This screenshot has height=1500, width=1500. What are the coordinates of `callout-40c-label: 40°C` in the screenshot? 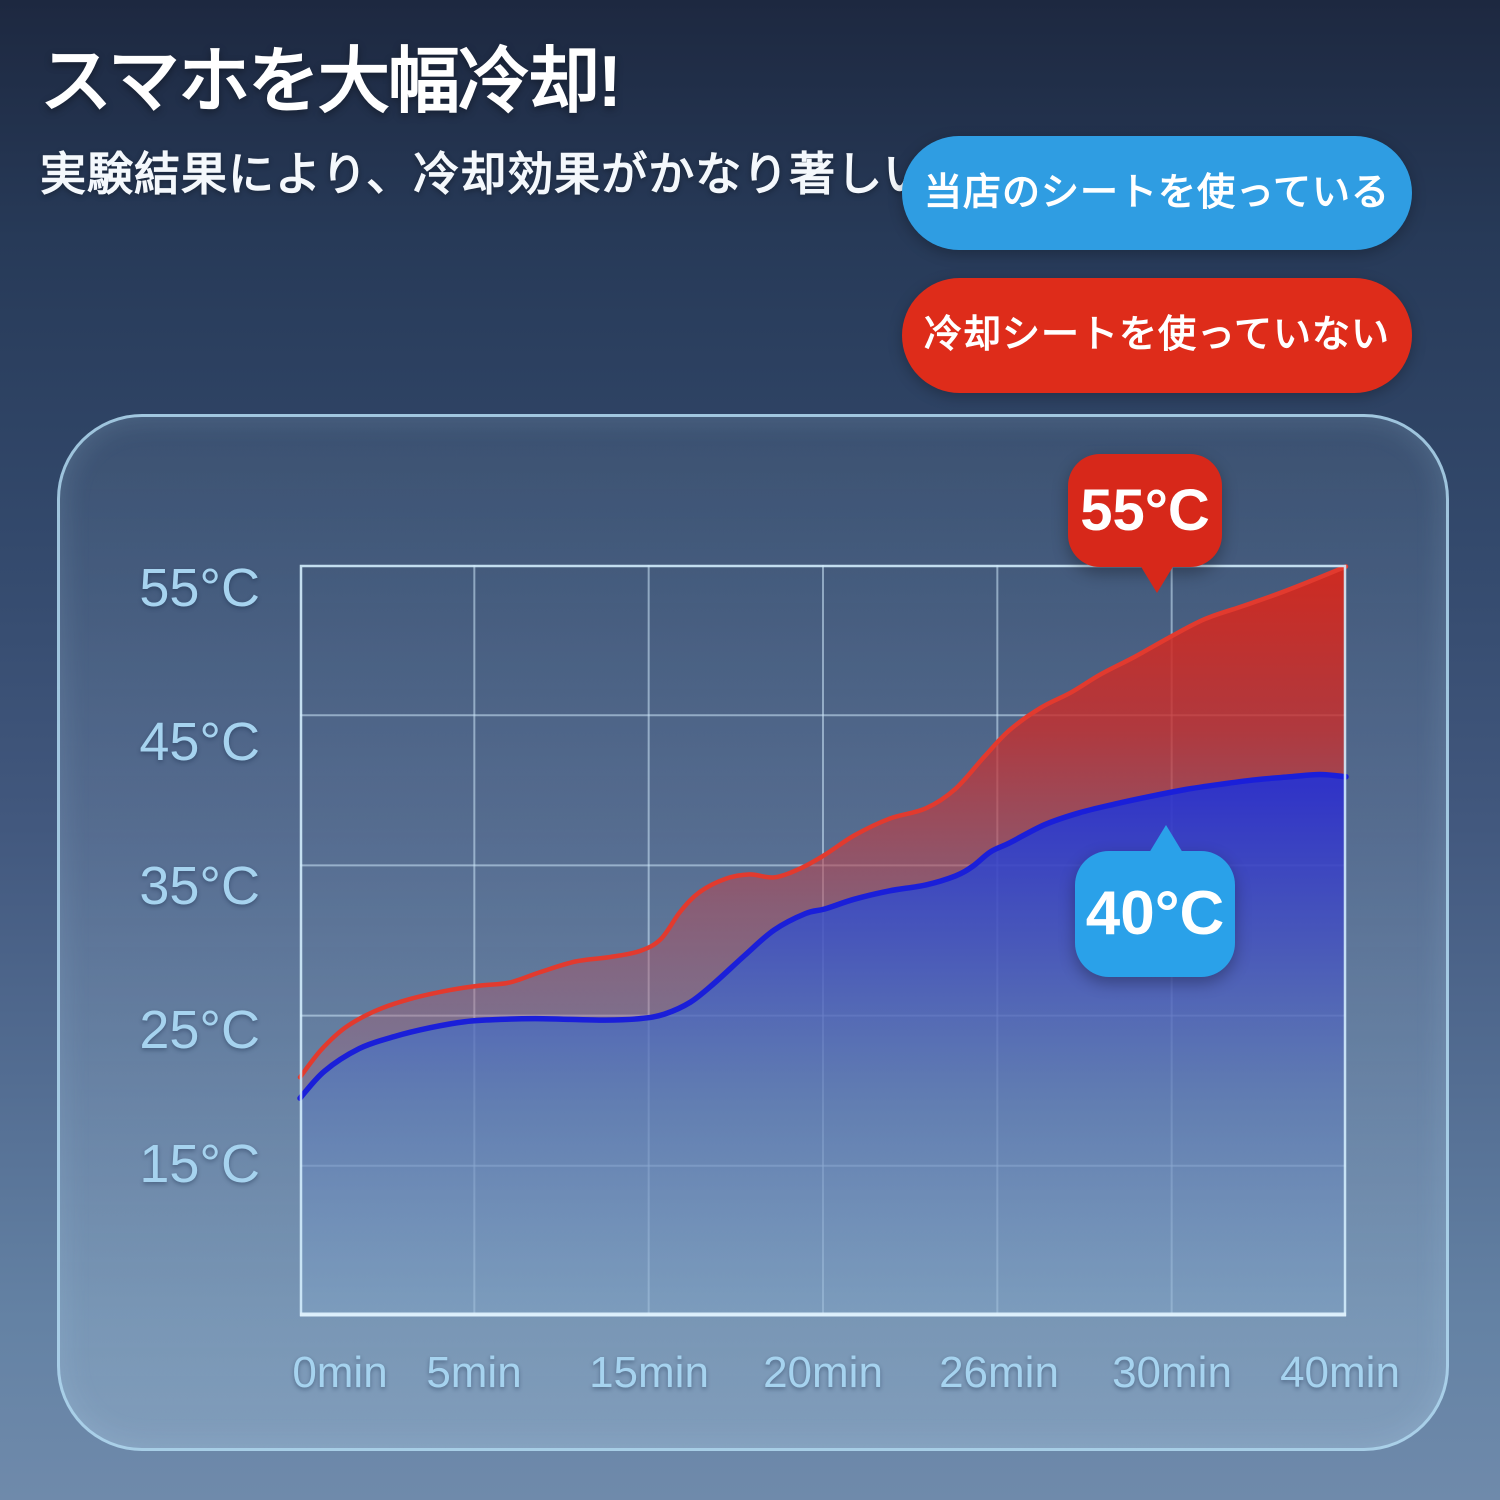 It's located at (1155, 913).